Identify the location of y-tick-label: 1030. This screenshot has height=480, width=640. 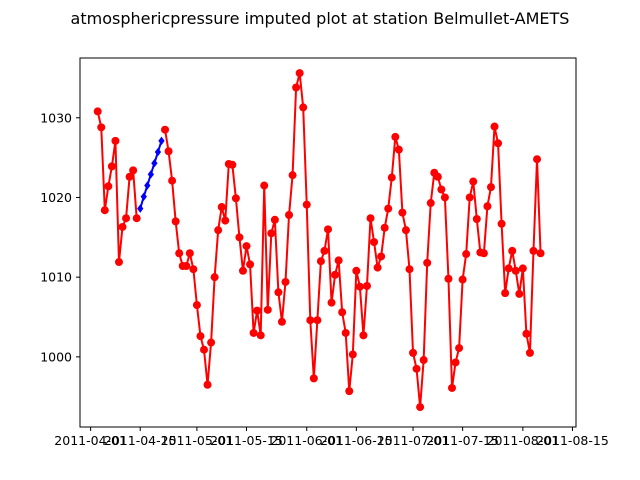
(56, 117).